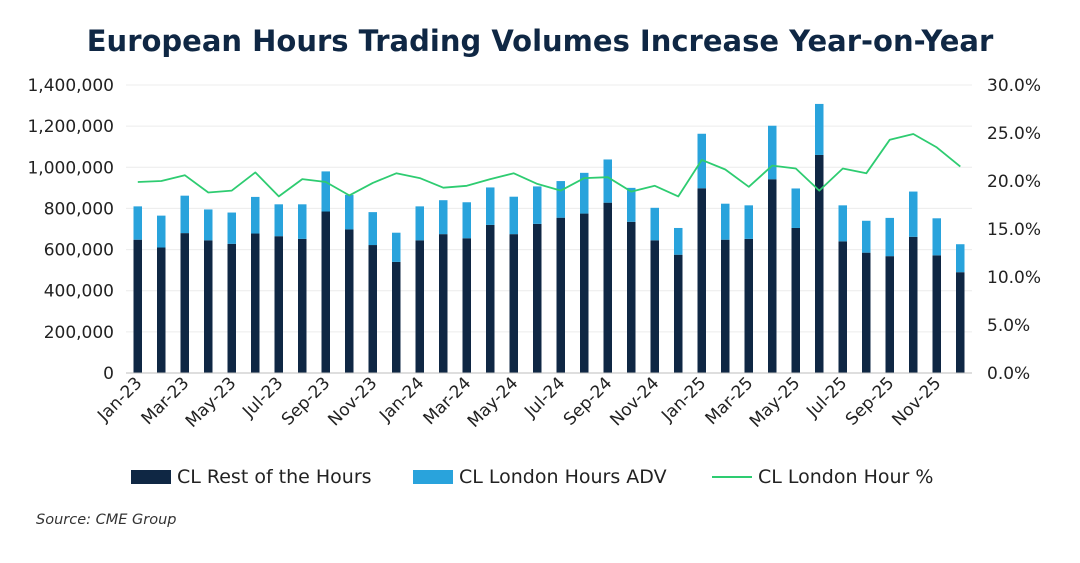 The width and height of the screenshot is (1080, 563). What do you see at coordinates (588, 401) in the screenshot?
I see `x-tick-label: Sep-24` at bounding box center [588, 401].